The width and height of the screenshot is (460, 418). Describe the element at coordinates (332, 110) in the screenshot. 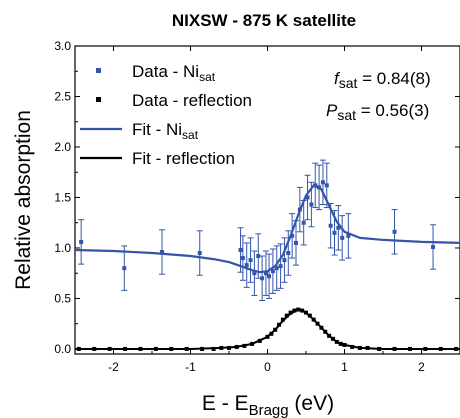

I see `annotation-p-symbol: P` at that location.